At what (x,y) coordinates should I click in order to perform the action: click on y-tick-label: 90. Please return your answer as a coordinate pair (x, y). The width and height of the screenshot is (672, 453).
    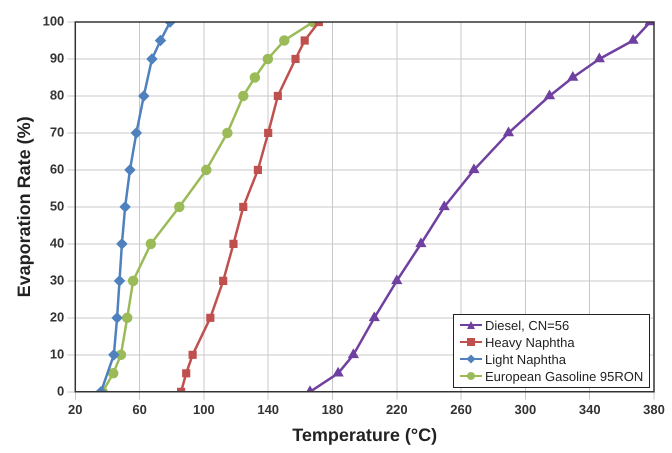
    Looking at the image, I should click on (57, 58).